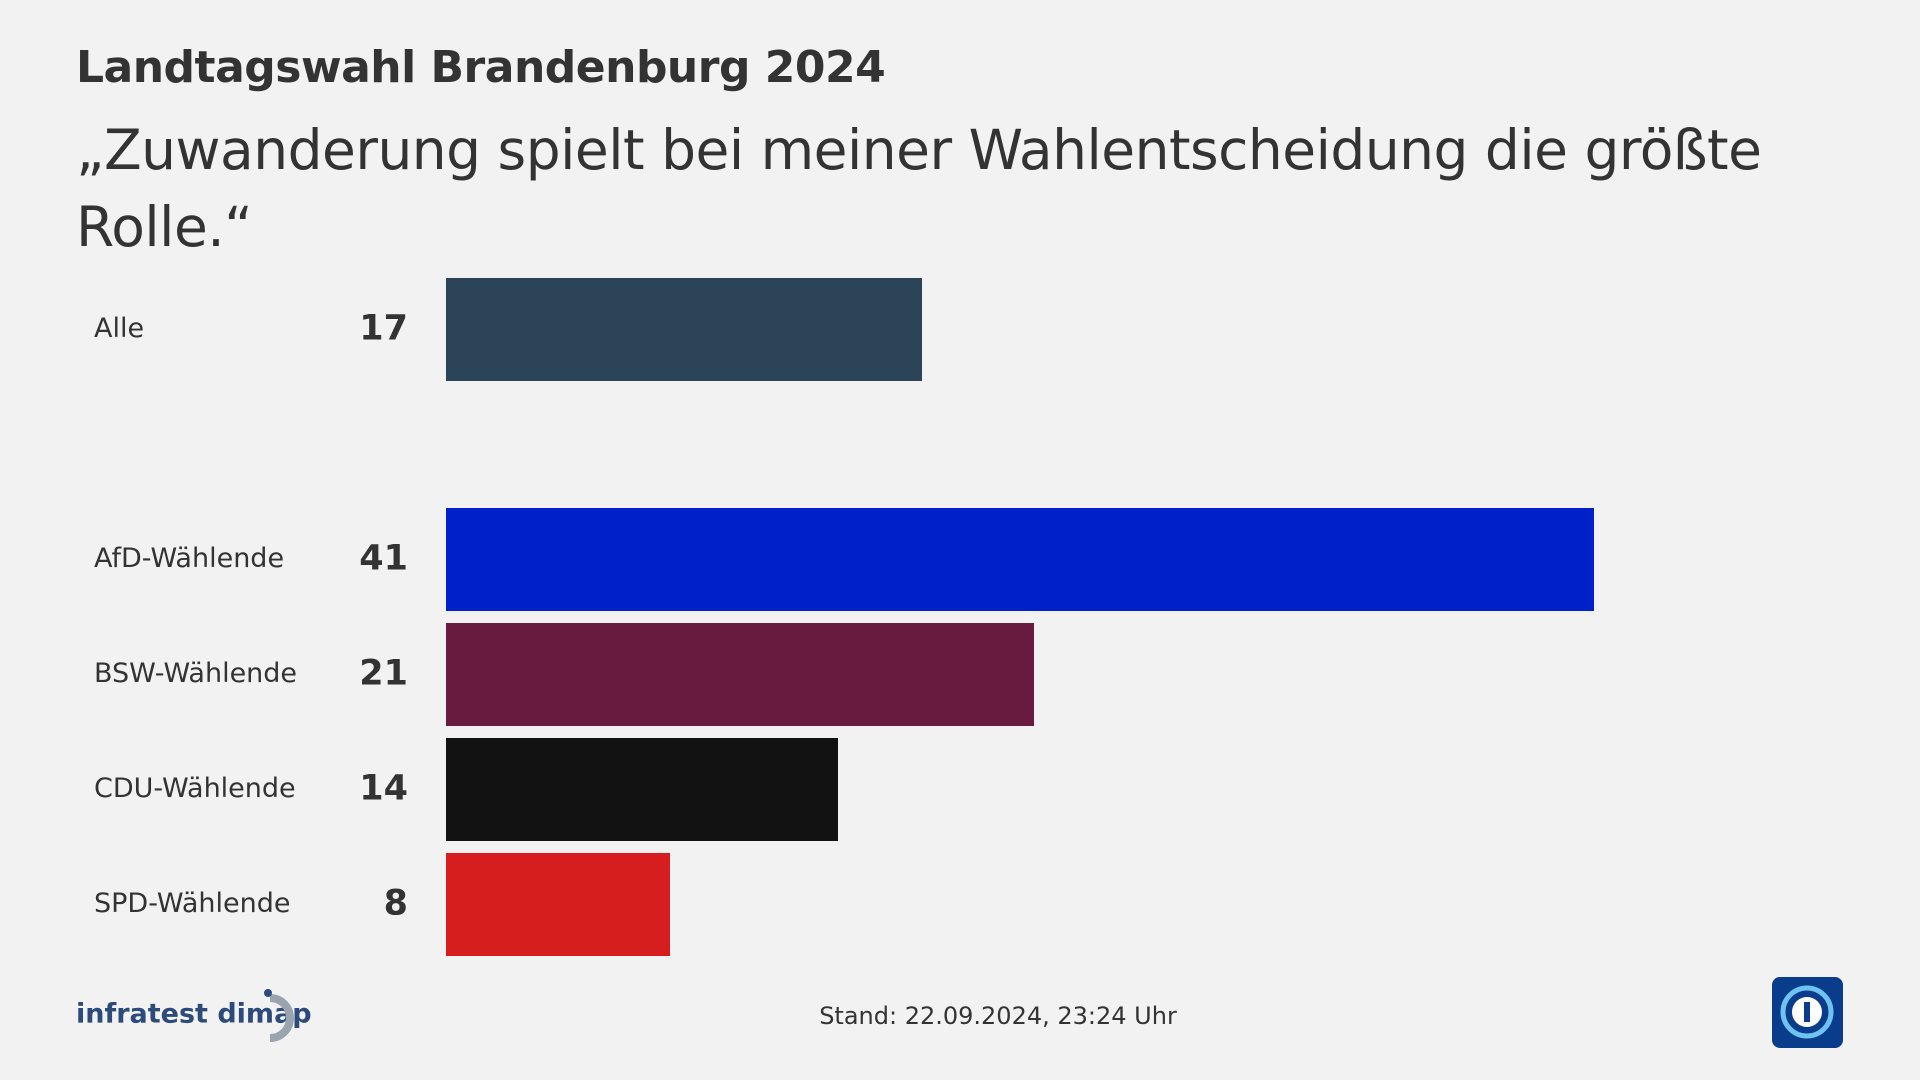 This screenshot has height=1080, width=1920. What do you see at coordinates (998, 1016) in the screenshot?
I see `footnote: Stand: 22.09.2024, 23:24 Uhr` at bounding box center [998, 1016].